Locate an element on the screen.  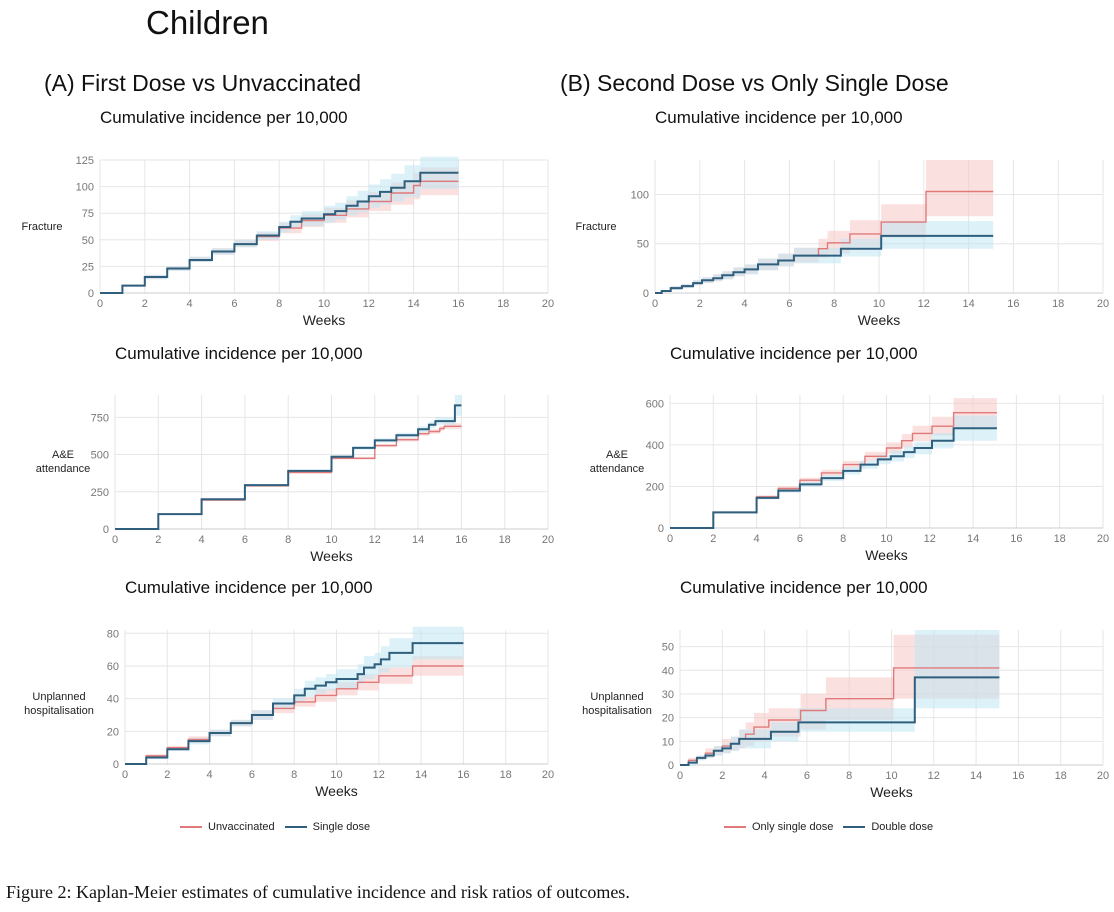
y-tick-label: 60 is located at coordinates (113, 667).